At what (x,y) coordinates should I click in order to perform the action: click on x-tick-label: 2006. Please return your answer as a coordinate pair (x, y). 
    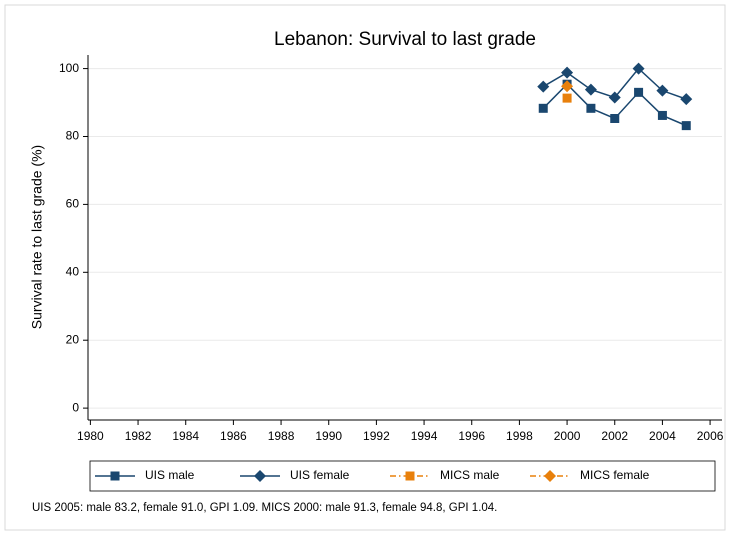
    Looking at the image, I should click on (710, 436).